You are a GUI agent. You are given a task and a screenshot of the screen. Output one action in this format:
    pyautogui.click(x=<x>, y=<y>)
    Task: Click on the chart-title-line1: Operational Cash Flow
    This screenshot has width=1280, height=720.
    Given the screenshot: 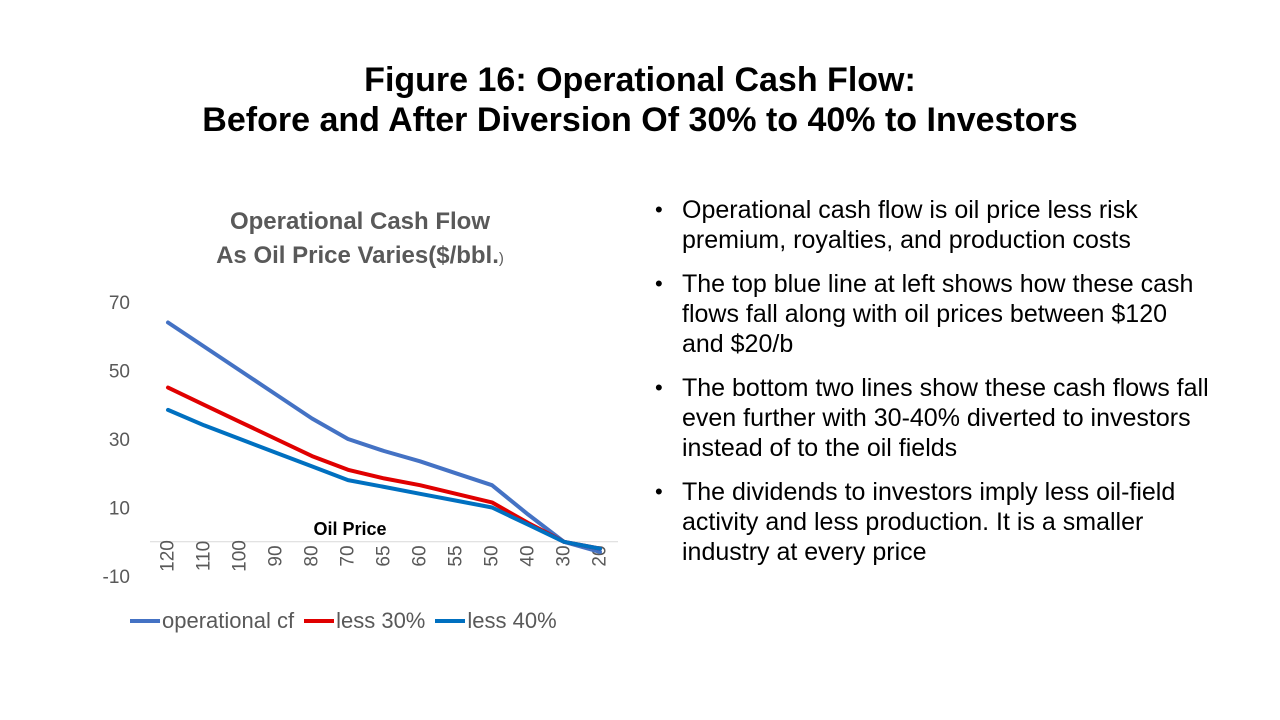 What is the action you would take?
    pyautogui.click(x=360, y=221)
    